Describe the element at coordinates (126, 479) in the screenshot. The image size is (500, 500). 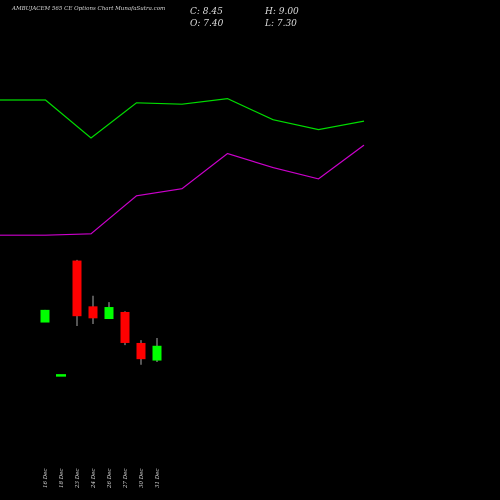
I see `x-tick-label: 27 Dec` at that location.